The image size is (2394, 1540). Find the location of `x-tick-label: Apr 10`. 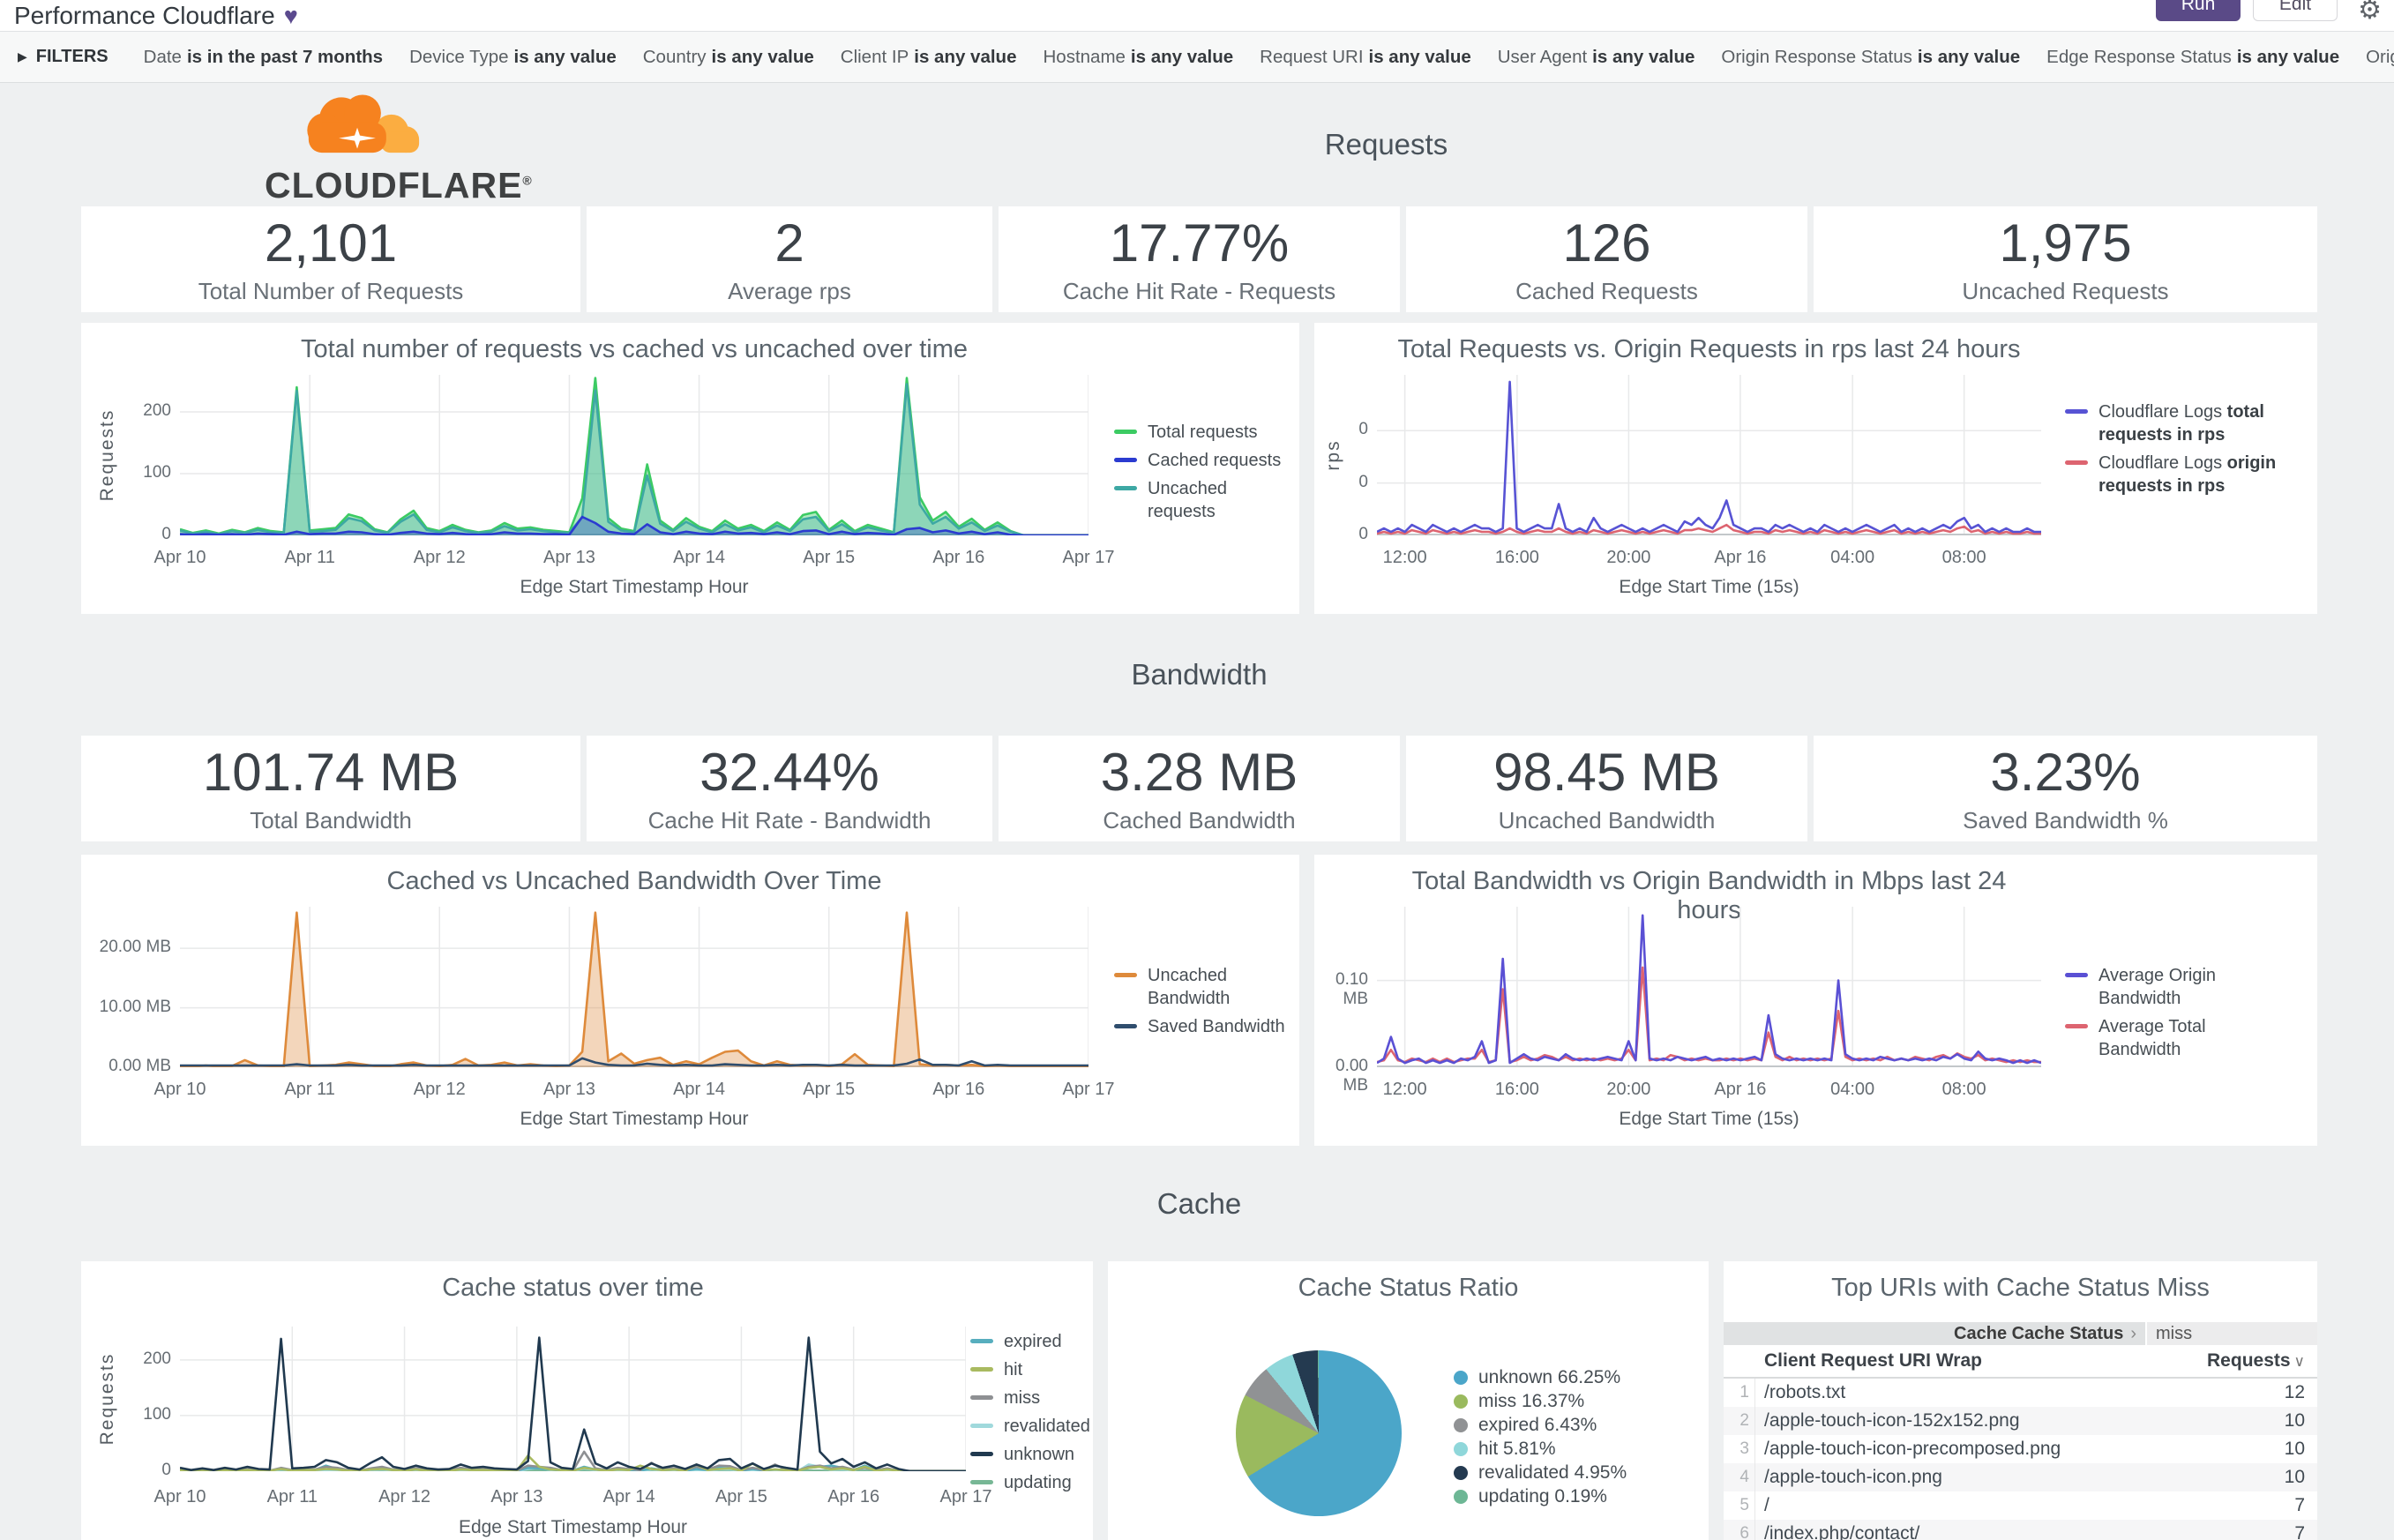

x-tick-label: Apr 10 is located at coordinates (180, 557).